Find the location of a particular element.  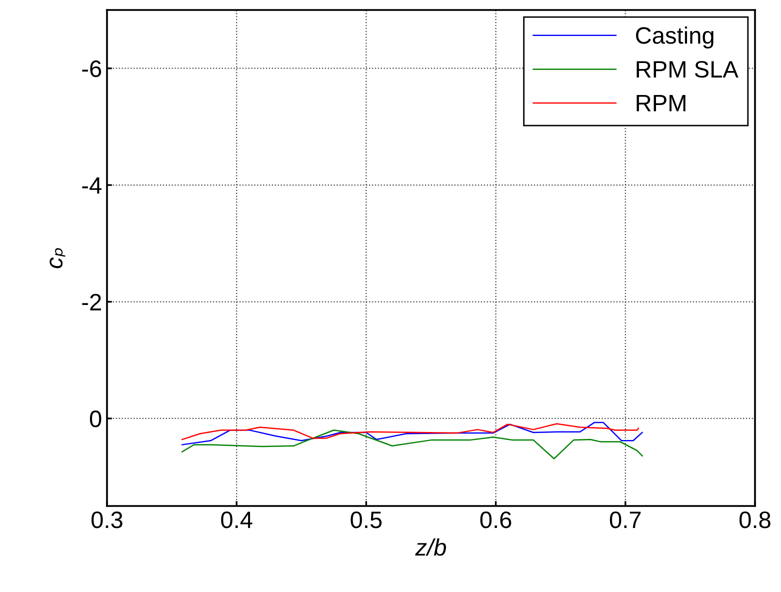

x-tick-label: 0.6 is located at coordinates (496, 519).